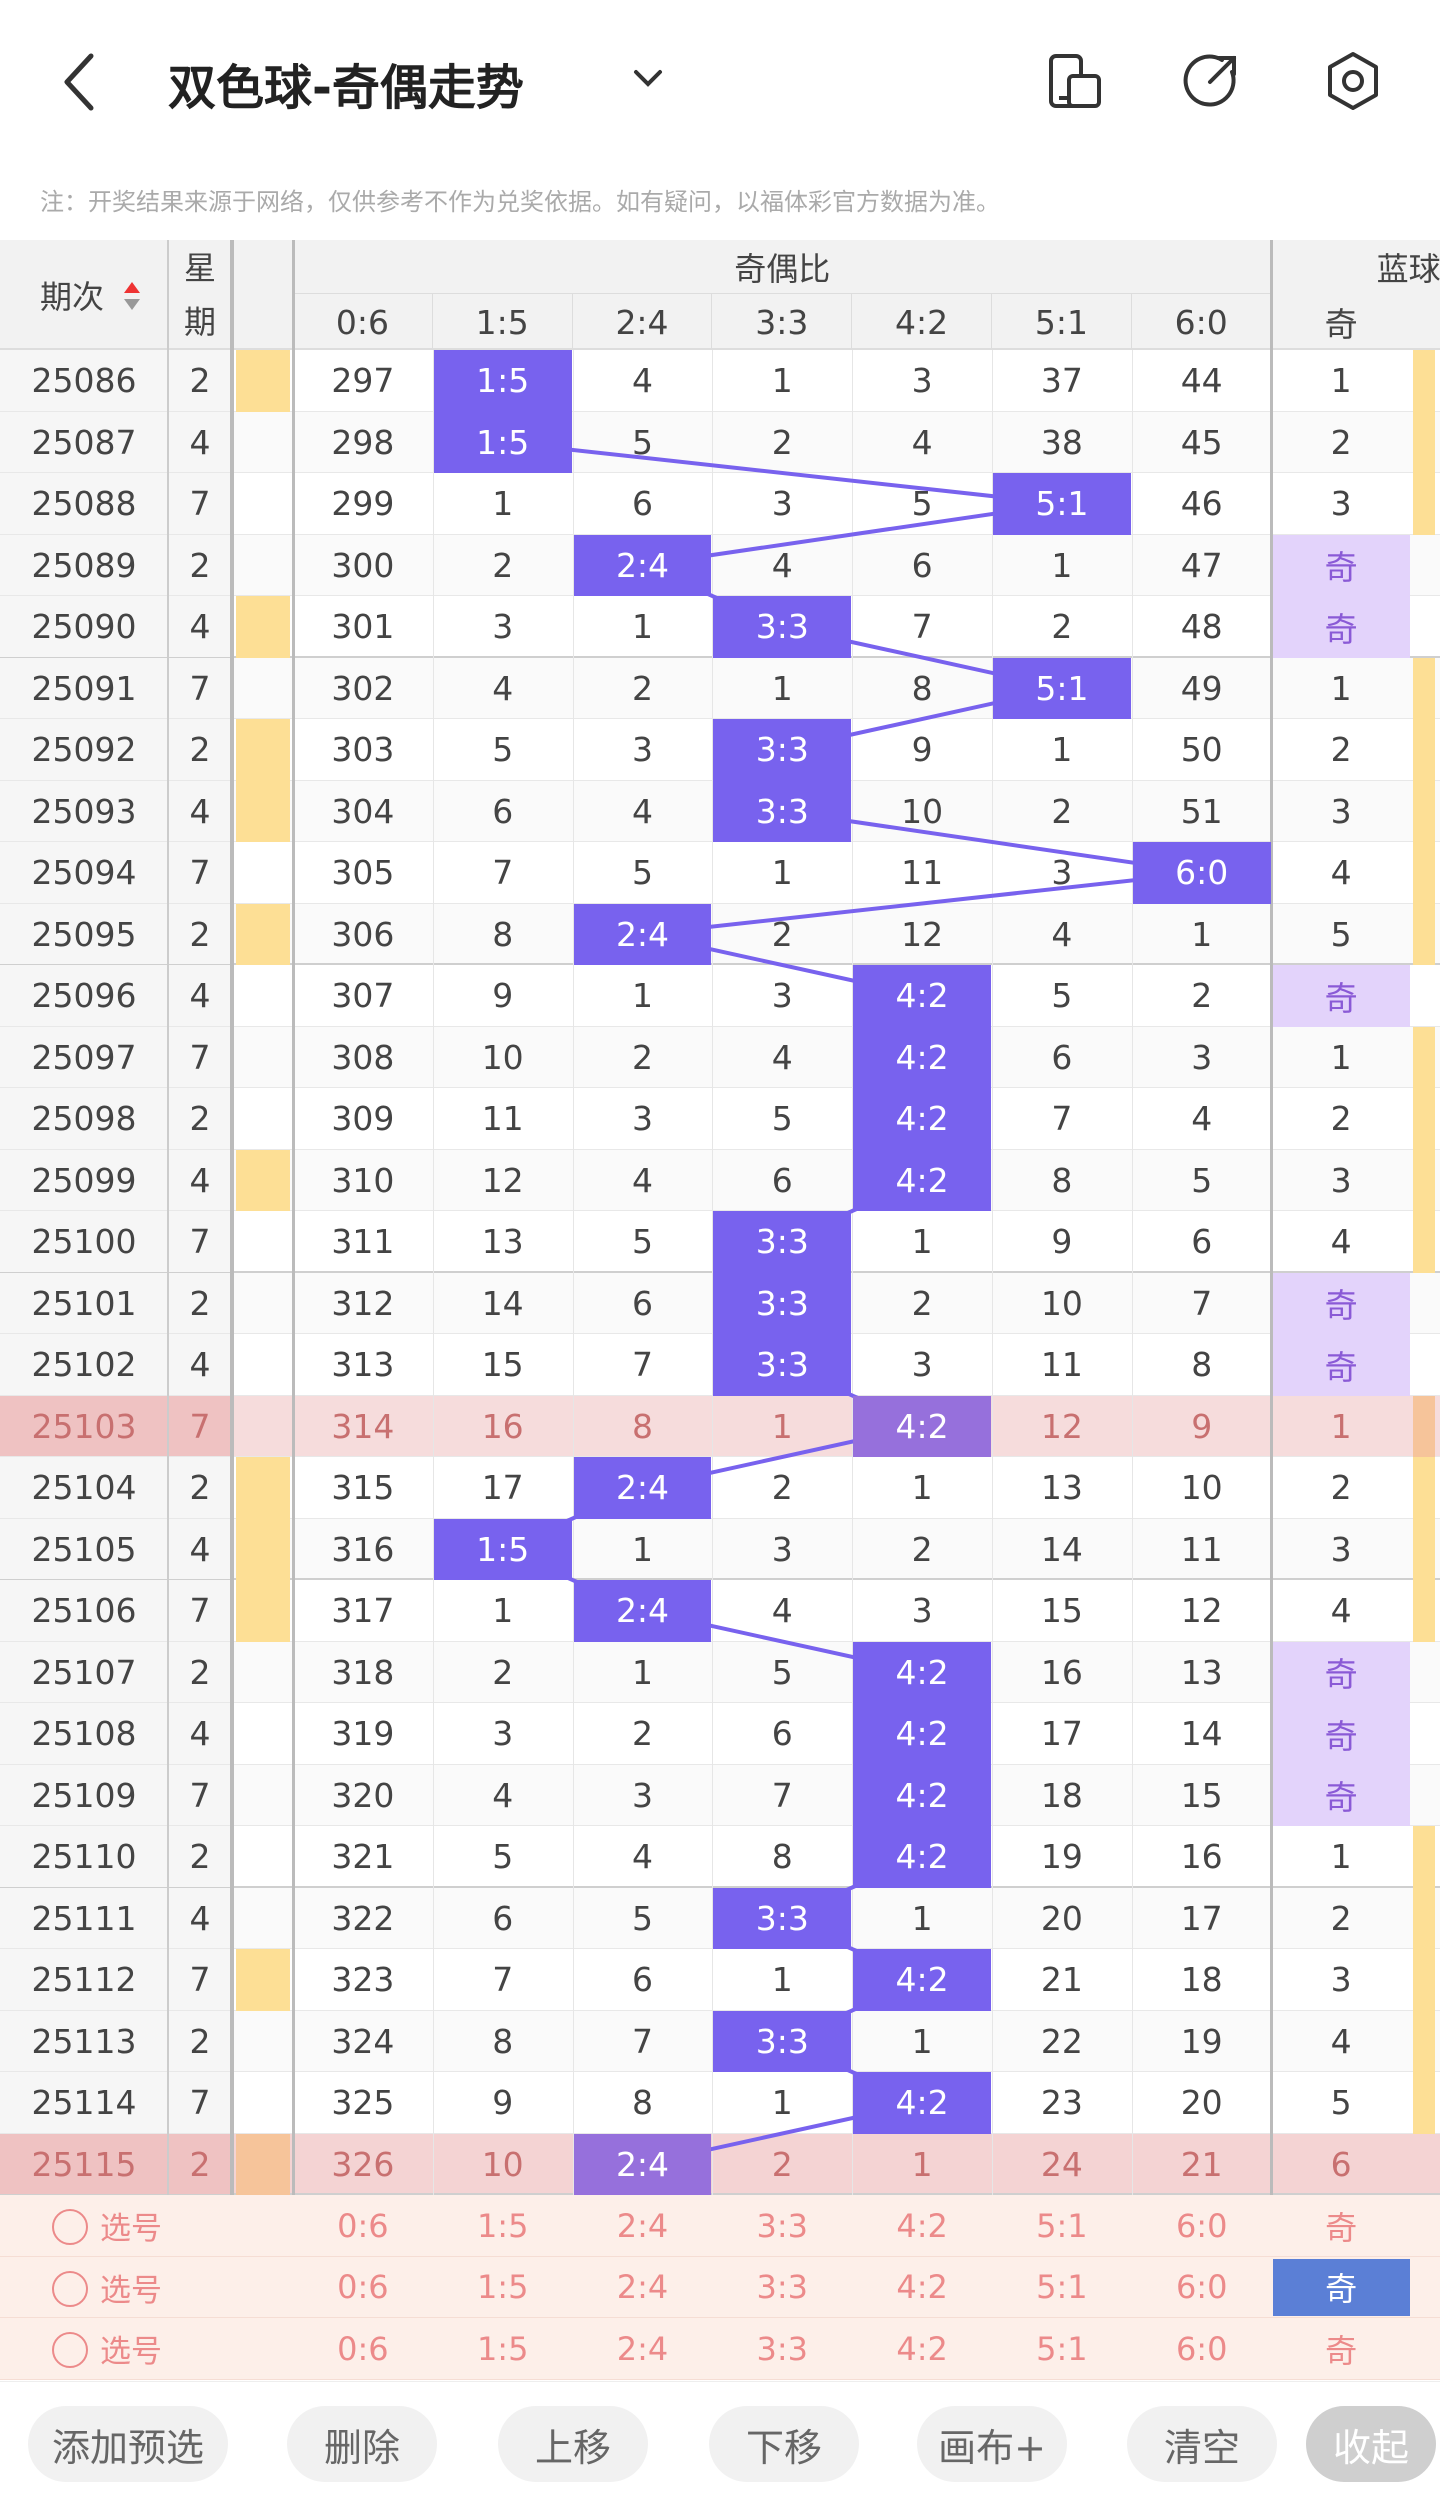 The height and width of the screenshot is (2518, 1440). Describe the element at coordinates (1201, 1734) in the screenshot. I see `miss-cell: 14` at that location.